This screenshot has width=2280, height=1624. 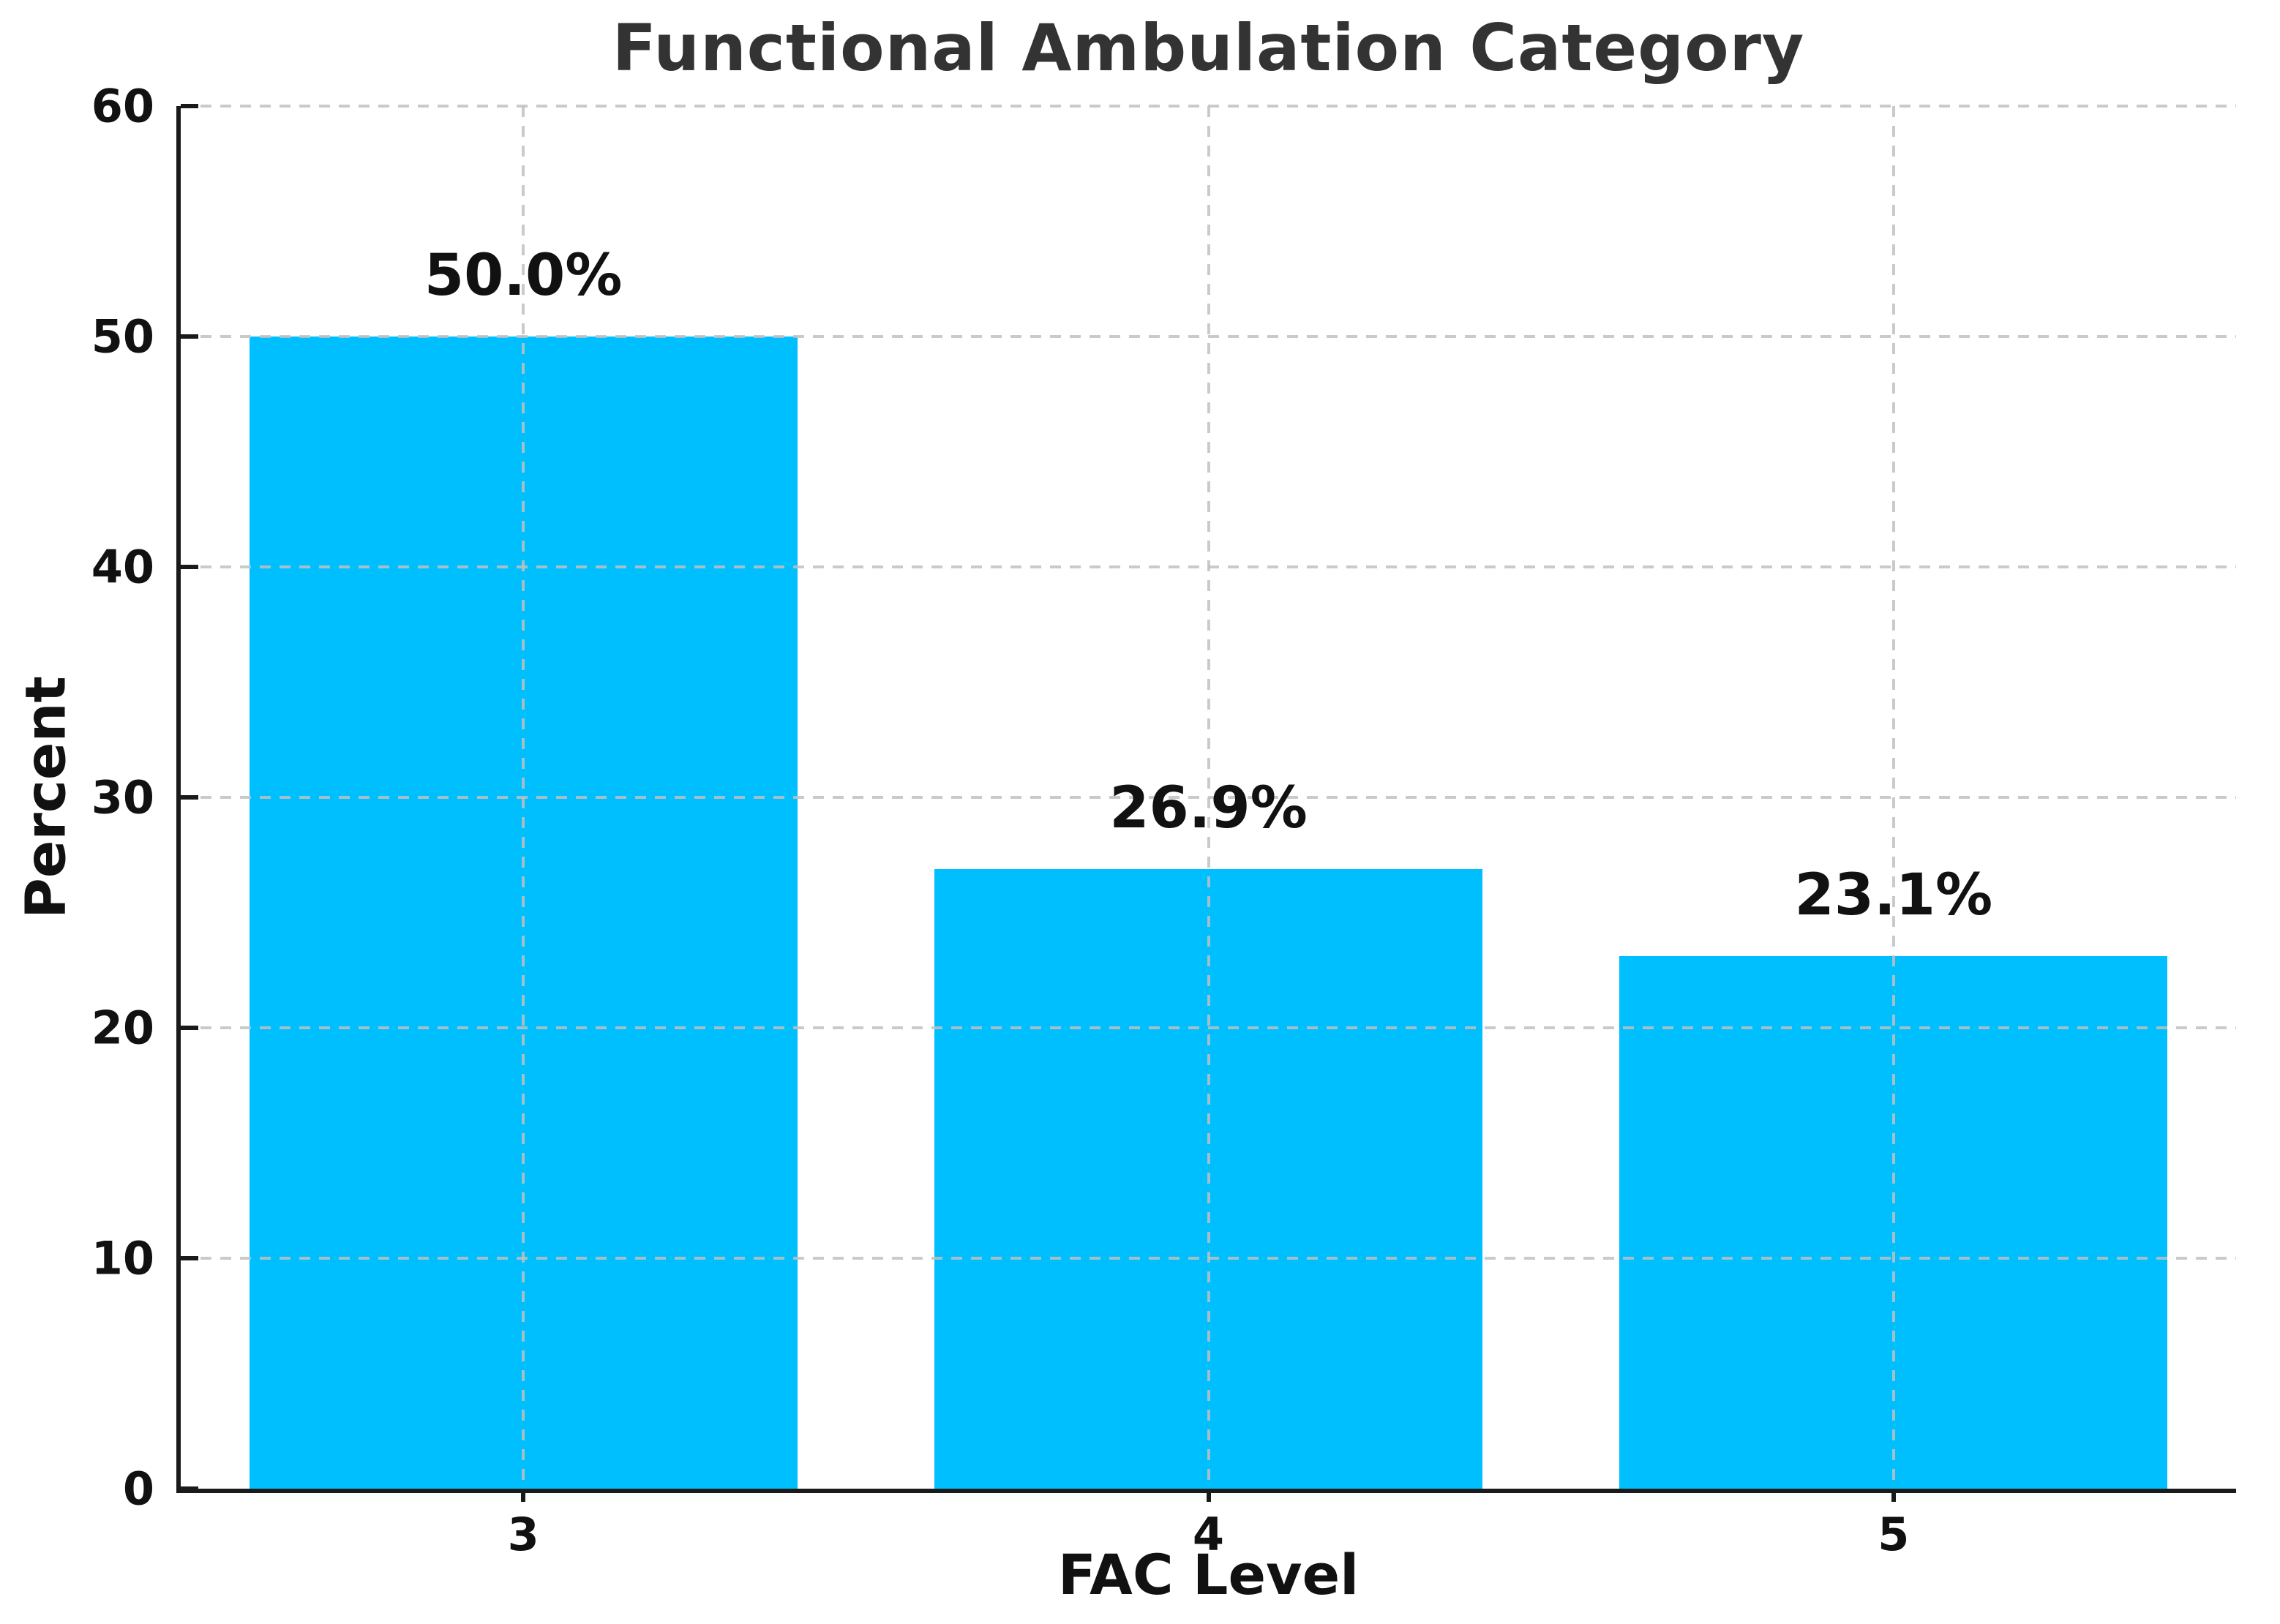 I want to click on x-tick-label: 4, so click(x=1208, y=1534).